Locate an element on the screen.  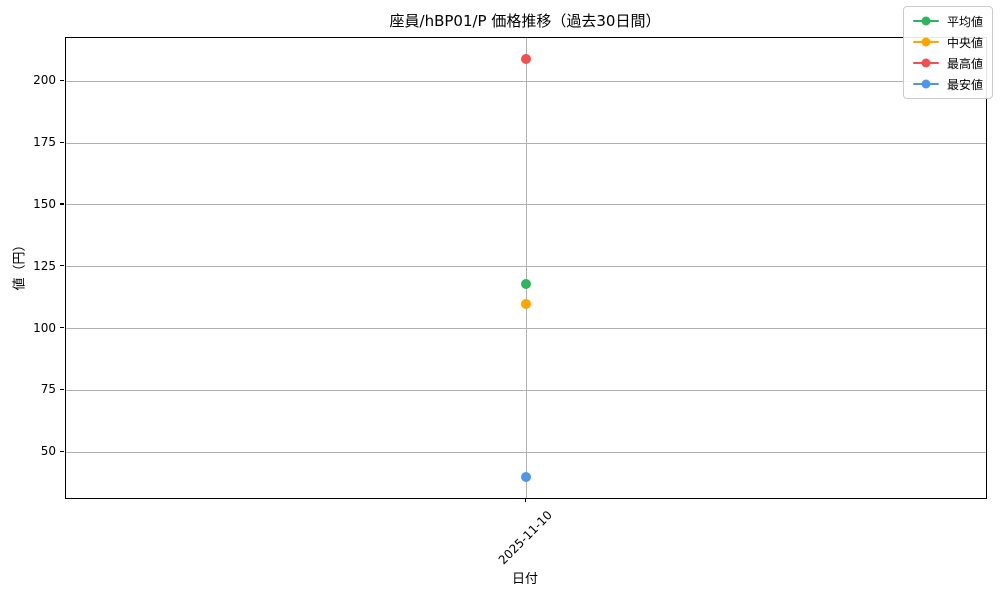
y-tick-label: 200 is located at coordinates (44, 80).